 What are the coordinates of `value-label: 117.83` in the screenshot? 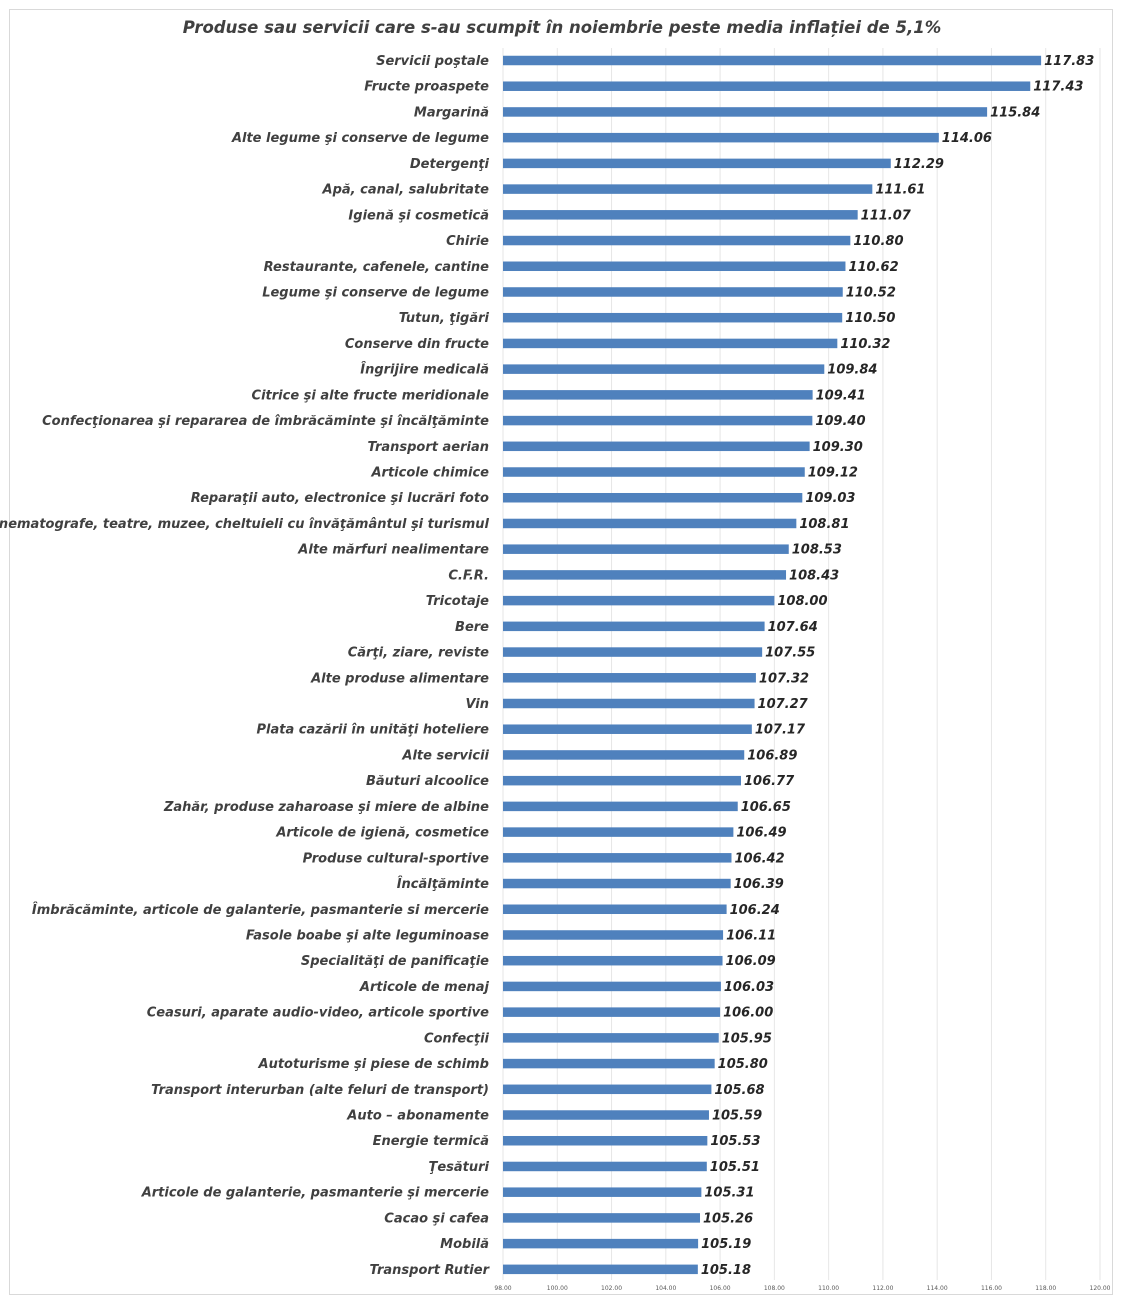 It's located at (1069, 61).